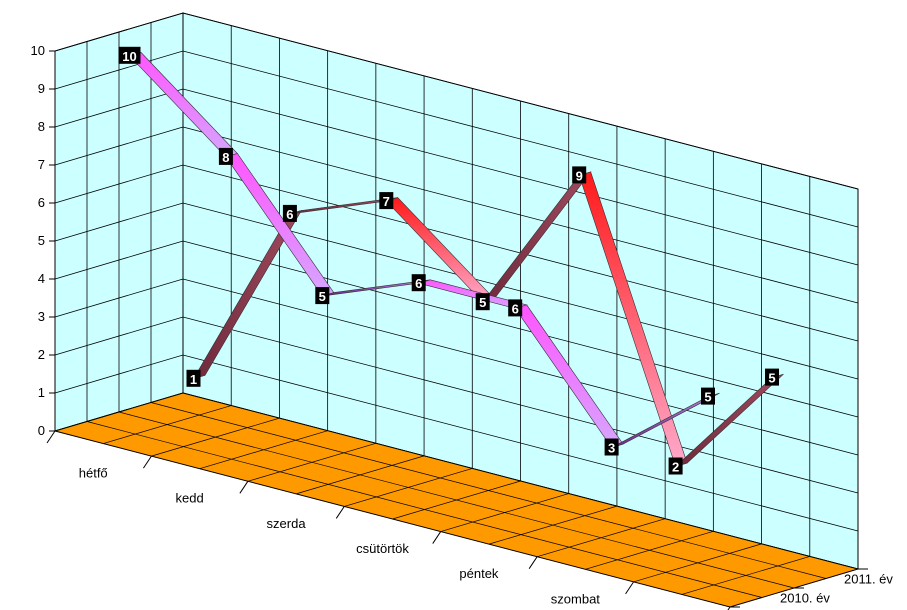 This screenshot has width=907, height=610. I want to click on y-tick-label: 9, so click(41, 88).